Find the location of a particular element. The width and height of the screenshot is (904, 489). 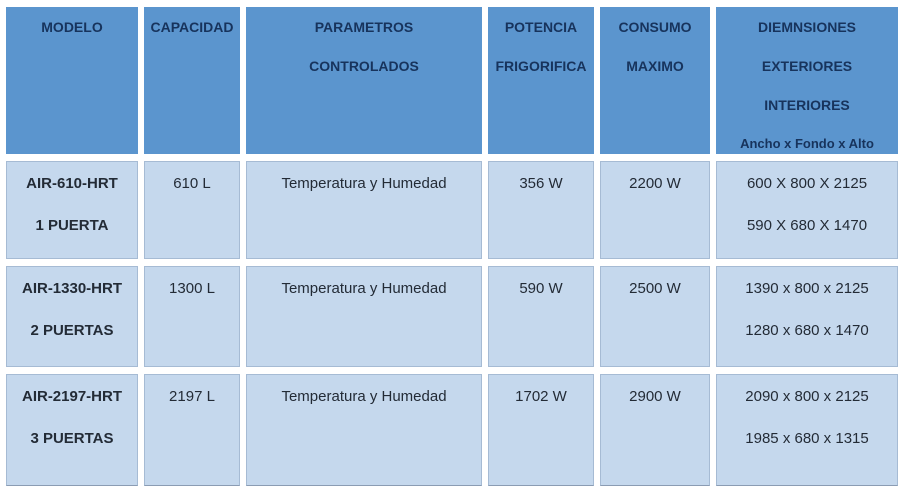

dimensions-exterior: 600 X 800 X 2125 is located at coordinates (807, 183).